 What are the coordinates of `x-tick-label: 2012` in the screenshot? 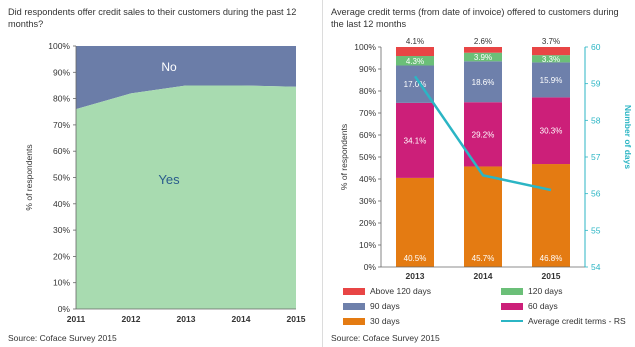 It's located at (131, 319).